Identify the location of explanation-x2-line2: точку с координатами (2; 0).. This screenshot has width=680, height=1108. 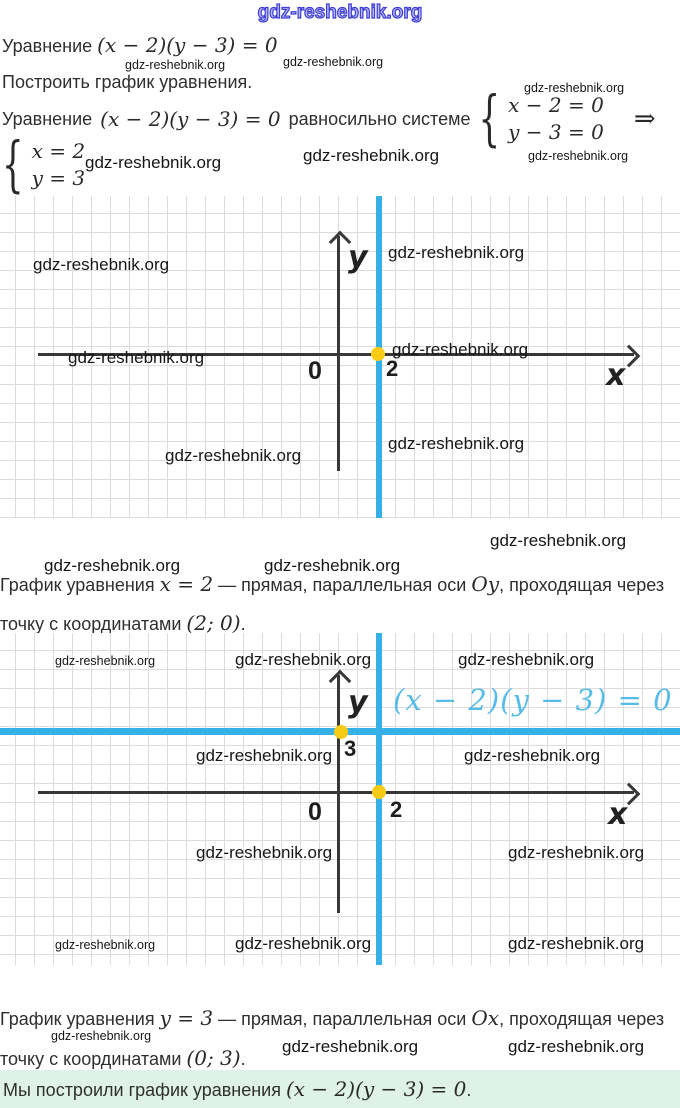
(123, 623).